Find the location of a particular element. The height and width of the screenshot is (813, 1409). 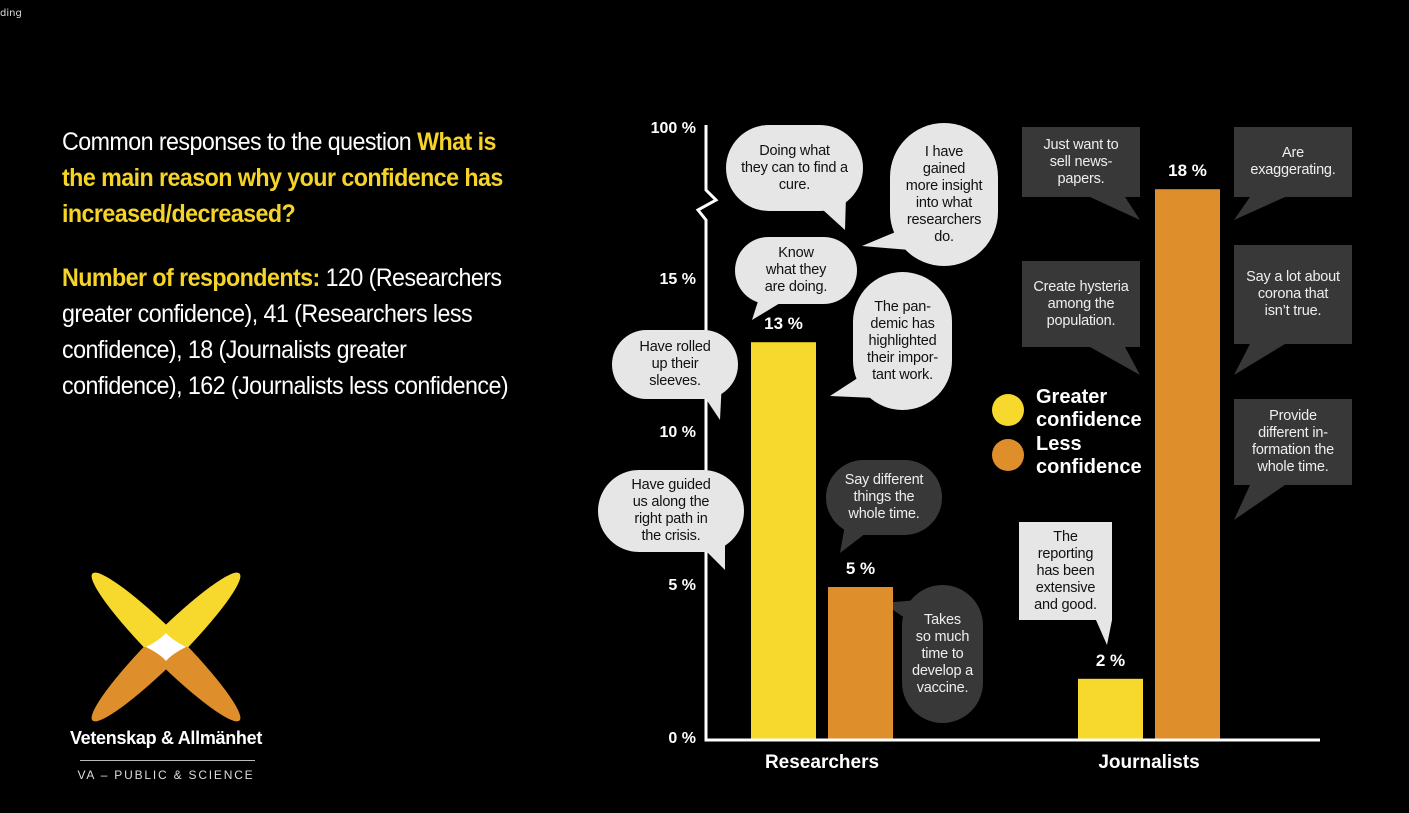

speech-bubble-text: Have rolled up their sleeves. is located at coordinates (675, 364).